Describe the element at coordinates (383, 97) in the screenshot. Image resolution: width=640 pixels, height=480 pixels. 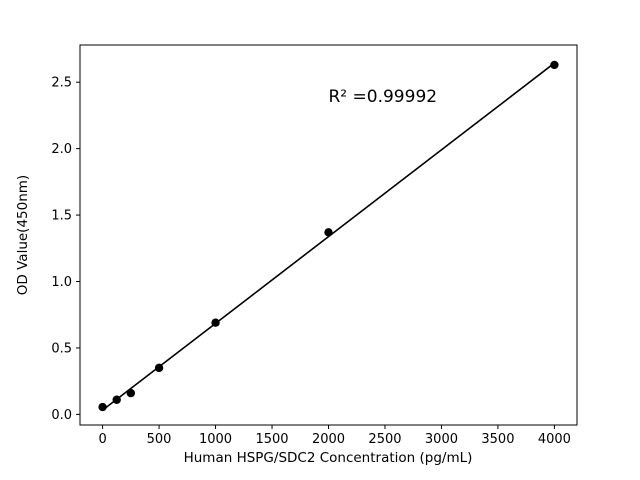
I see `r-squared-annotation: R² =0.99992` at that location.